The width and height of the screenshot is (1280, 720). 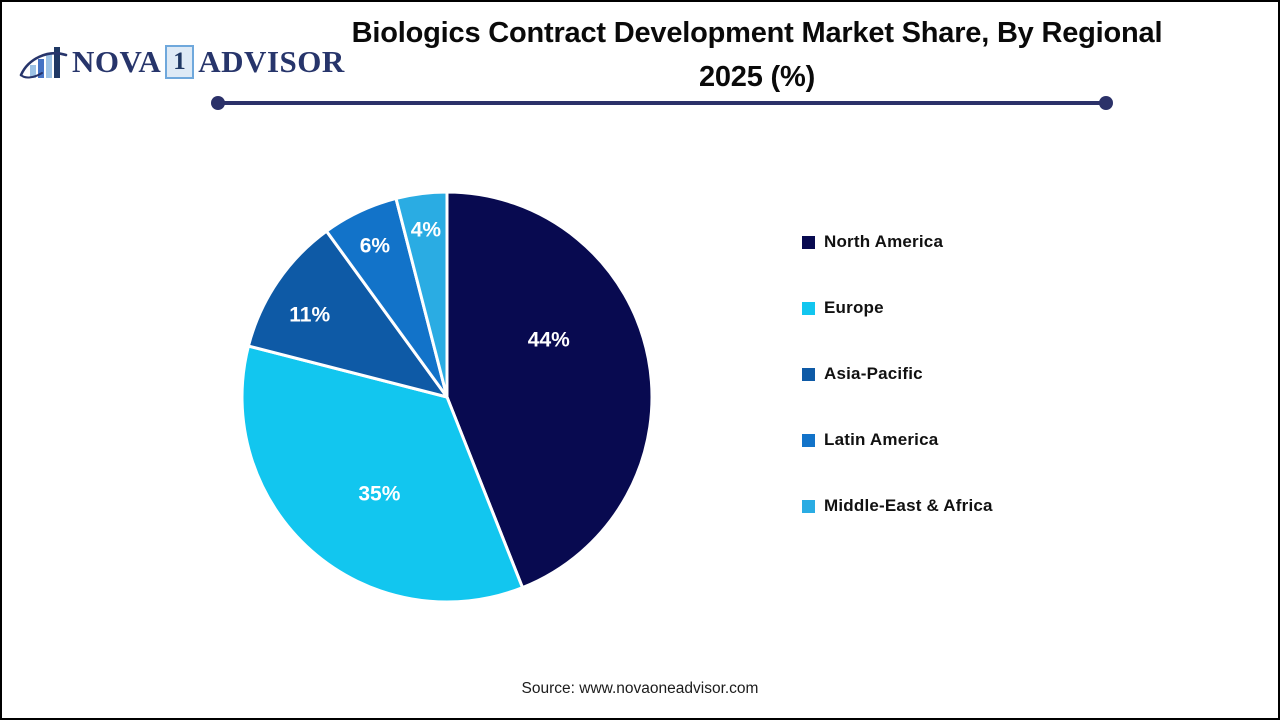 I want to click on logo: NOVA 1 ADVISOR, so click(x=181, y=62).